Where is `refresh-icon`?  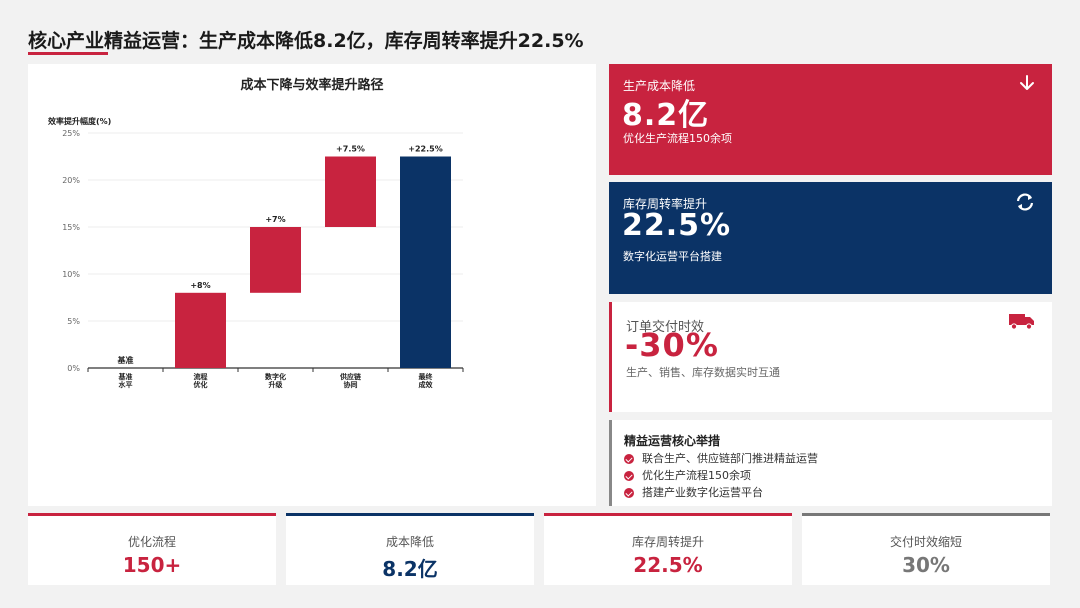
refresh-icon is located at coordinates (1025, 202).